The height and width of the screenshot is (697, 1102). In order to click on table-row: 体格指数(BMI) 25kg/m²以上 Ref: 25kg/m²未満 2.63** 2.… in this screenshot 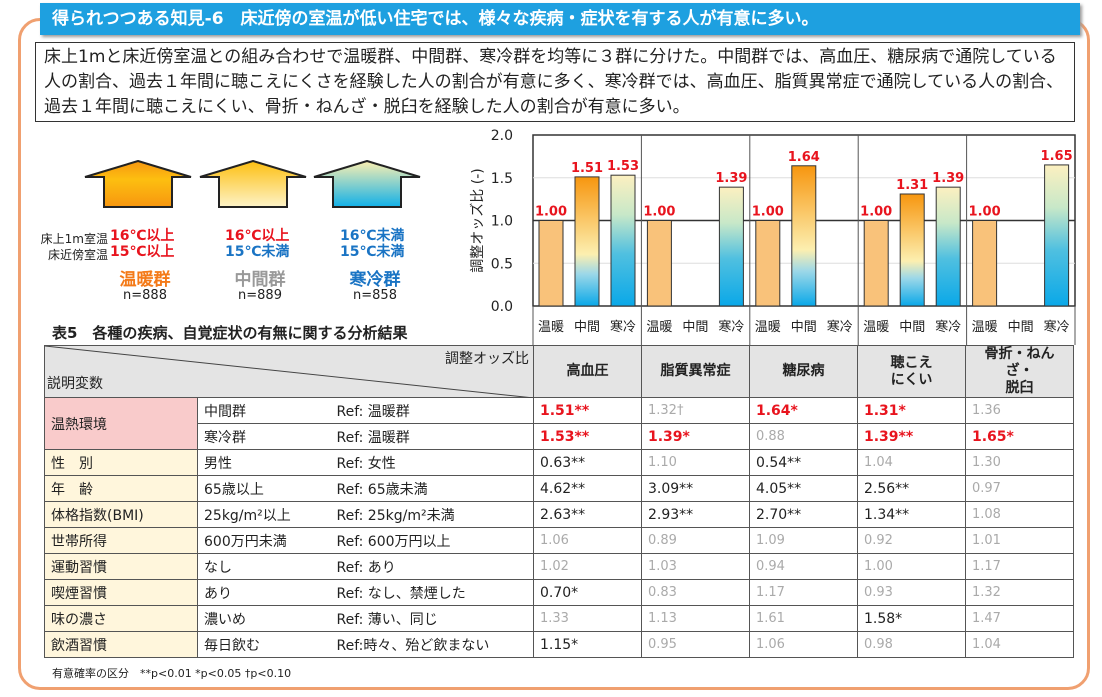, I will do `click(559, 514)`.